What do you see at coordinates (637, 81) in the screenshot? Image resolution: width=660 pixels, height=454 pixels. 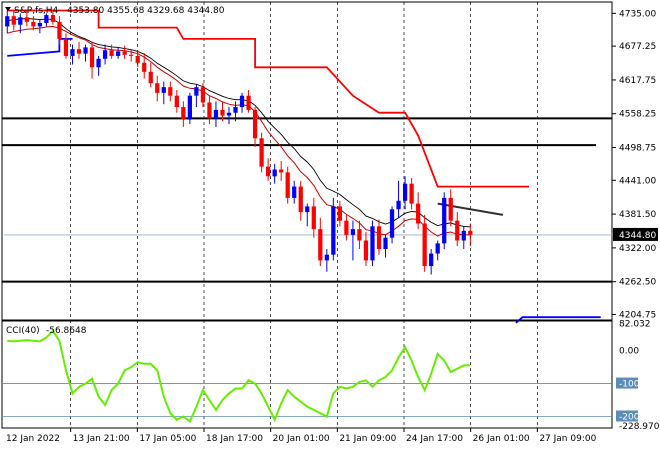 I see `price-tick-label: 4617.75` at bounding box center [637, 81].